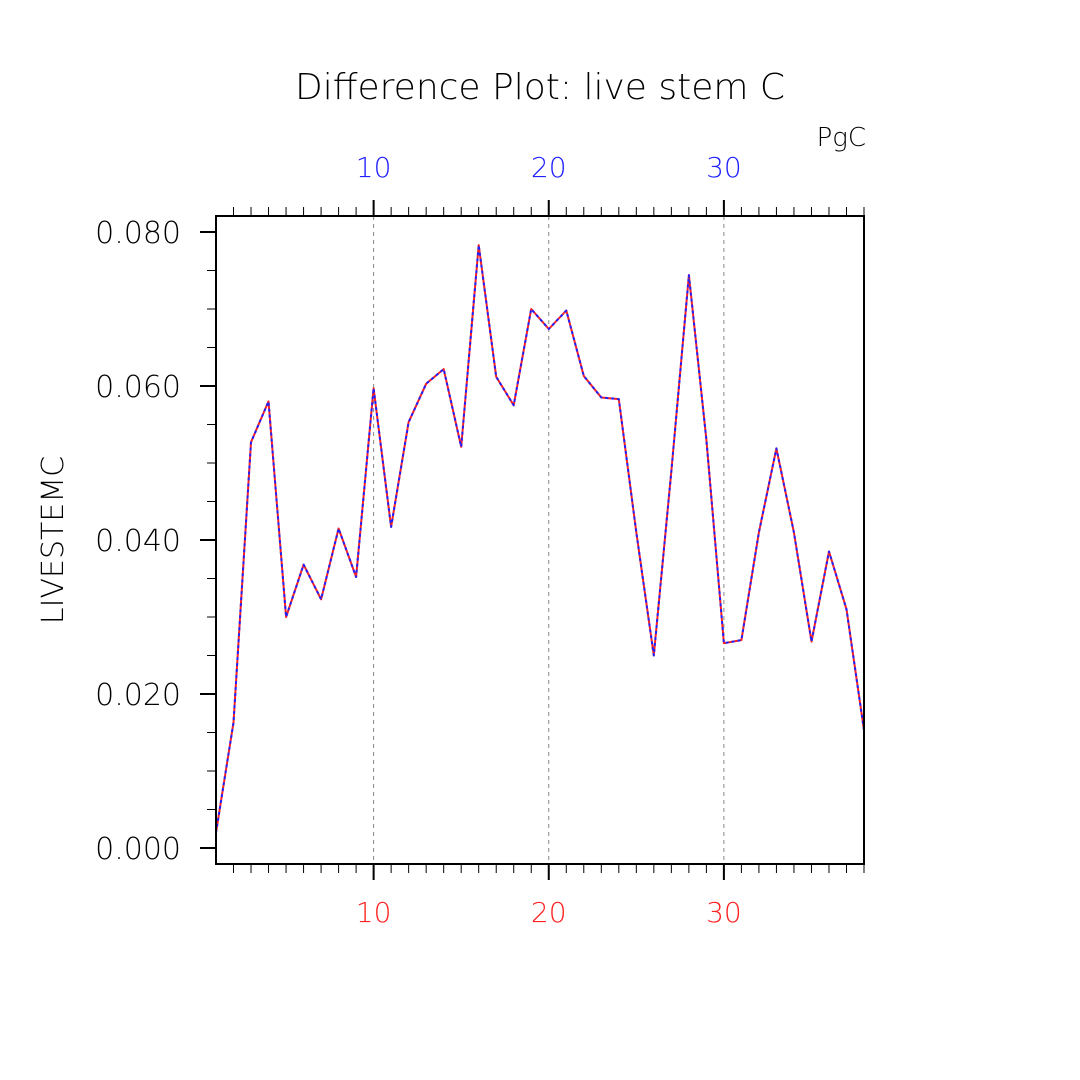 This screenshot has width=1080, height=1080. I want to click on y-tick-label-0: 0.000, so click(138, 849).